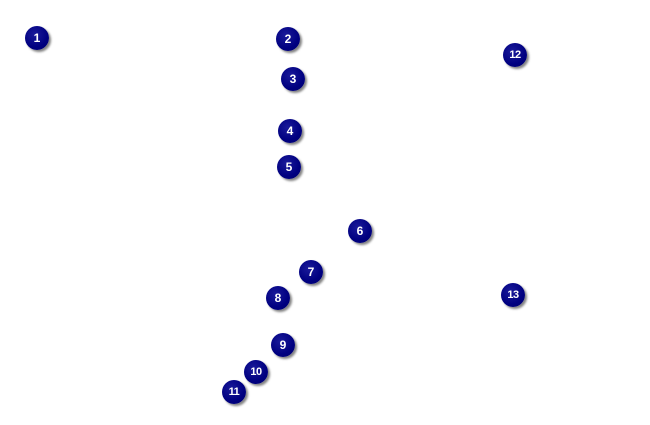 The height and width of the screenshot is (425, 650). What do you see at coordinates (515, 55) in the screenshot?
I see `marker-12: 12` at bounding box center [515, 55].